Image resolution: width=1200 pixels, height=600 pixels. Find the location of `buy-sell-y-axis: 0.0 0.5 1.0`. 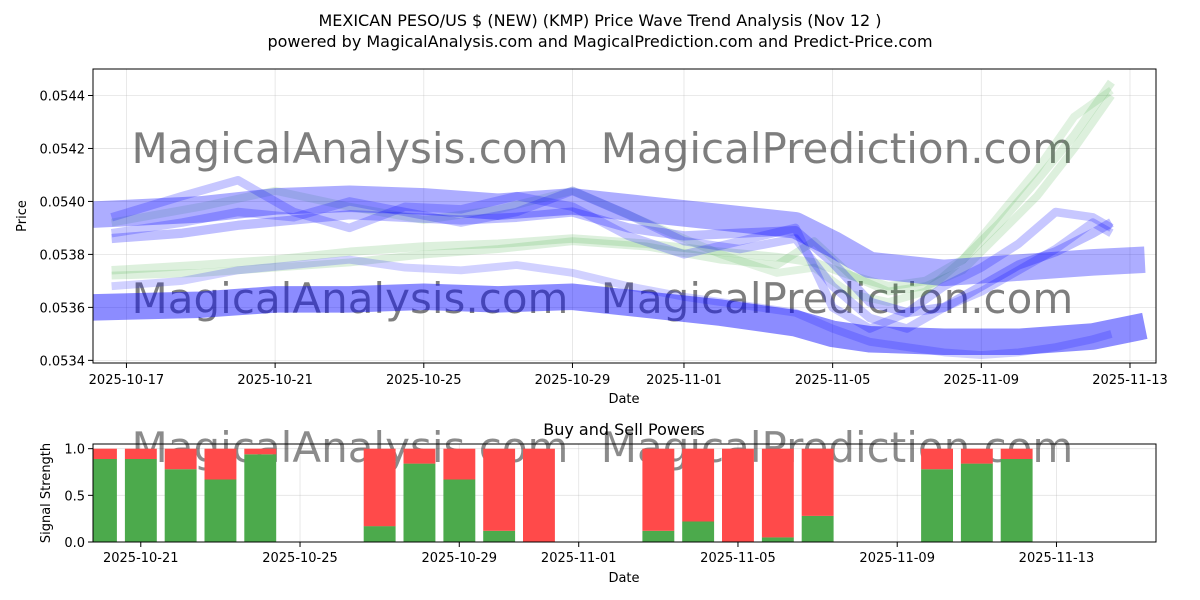

buy-sell-y-axis: 0.0 0.5 1.0 is located at coordinates (78, 497).